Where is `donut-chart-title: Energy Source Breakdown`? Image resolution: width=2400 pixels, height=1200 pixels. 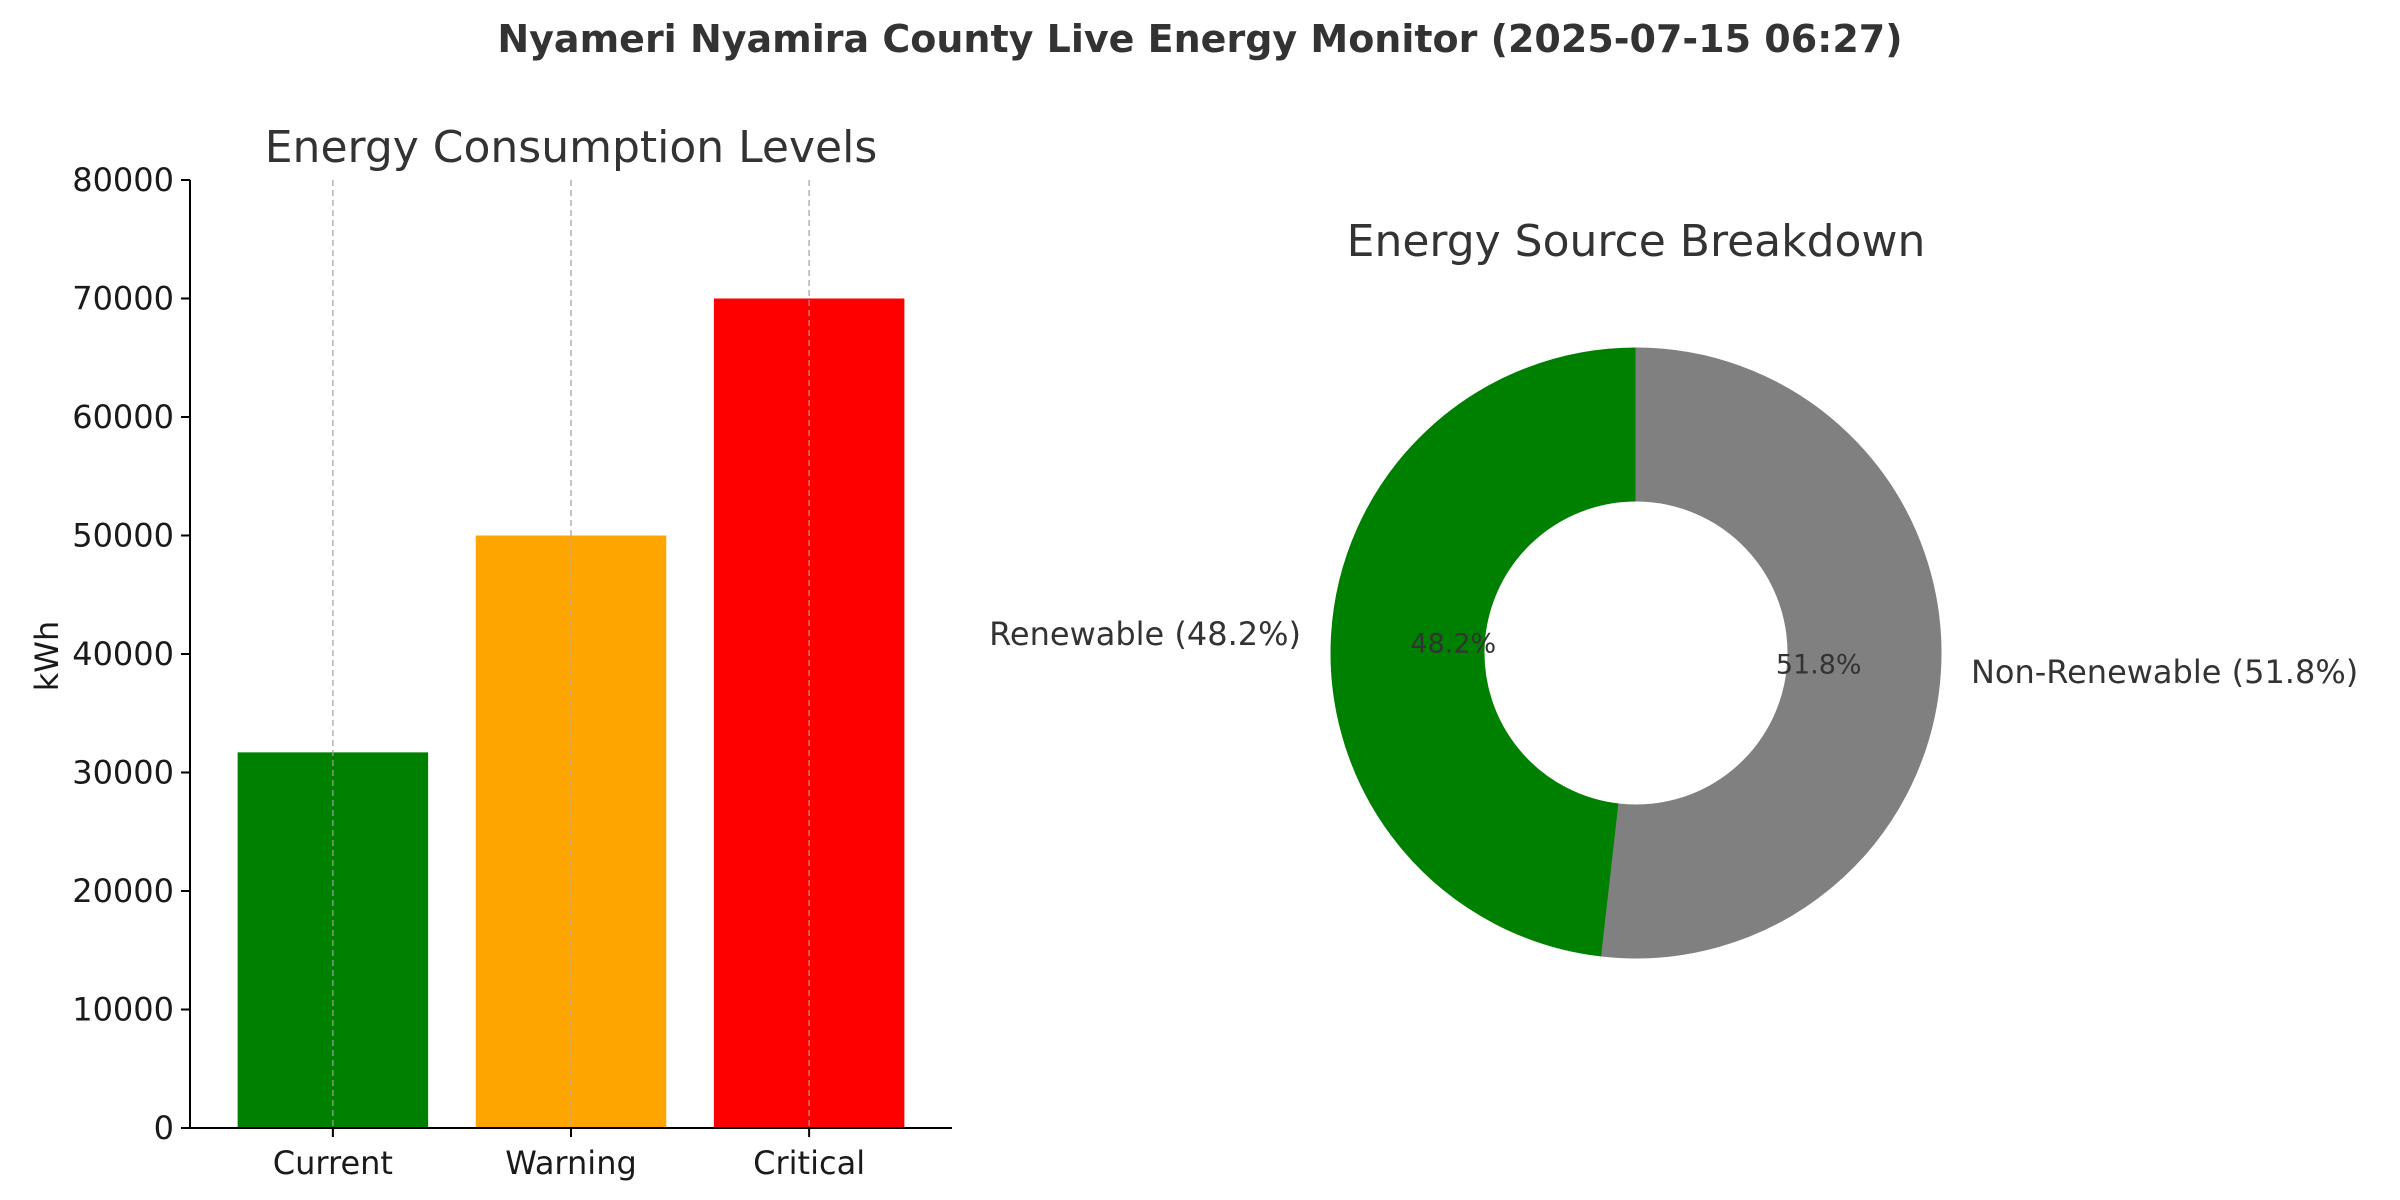 donut-chart-title: Energy Source Breakdown is located at coordinates (1636, 241).